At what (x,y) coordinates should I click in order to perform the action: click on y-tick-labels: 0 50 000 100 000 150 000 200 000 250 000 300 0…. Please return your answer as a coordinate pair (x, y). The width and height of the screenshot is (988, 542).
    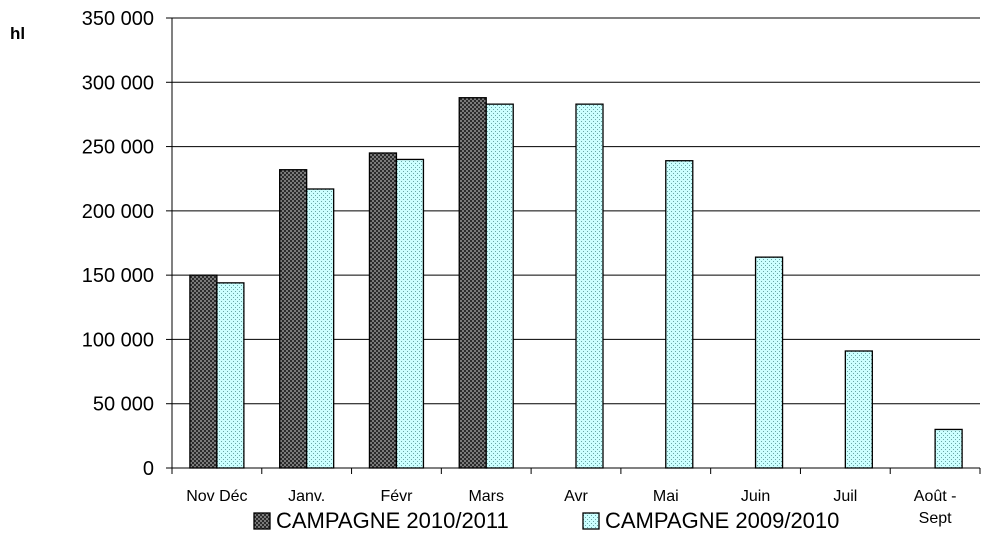
    Looking at the image, I should click on (118, 244).